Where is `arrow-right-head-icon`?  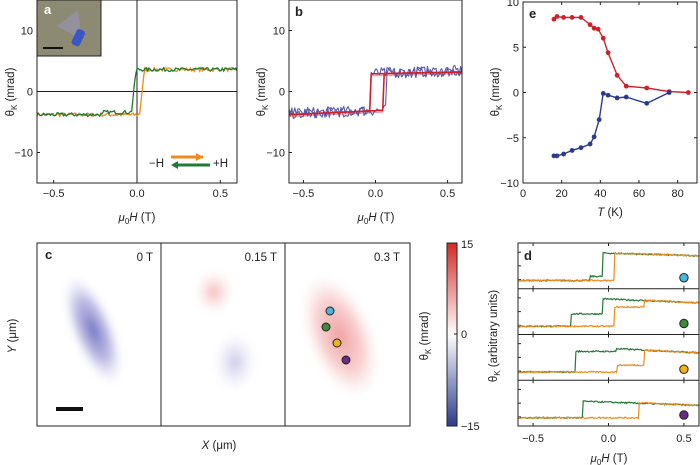 arrow-right-head-icon is located at coordinates (199, 157).